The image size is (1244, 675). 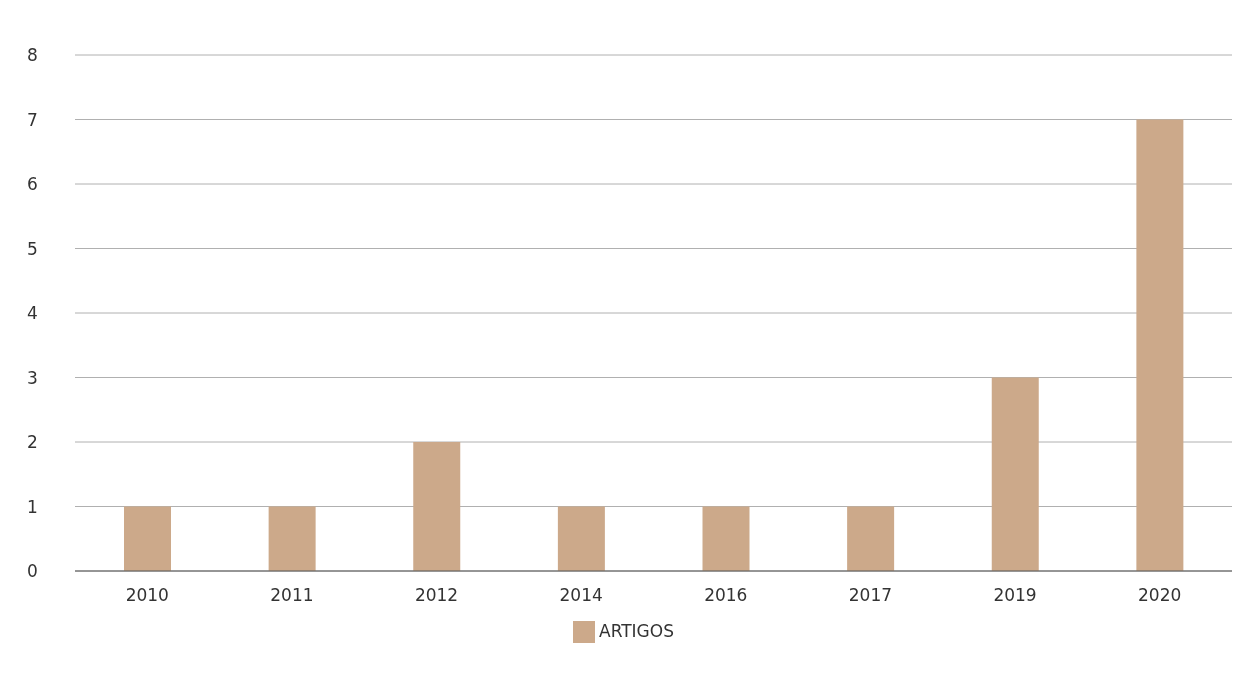 What do you see at coordinates (32, 442) in the screenshot?
I see `y-tick-label: 2` at bounding box center [32, 442].